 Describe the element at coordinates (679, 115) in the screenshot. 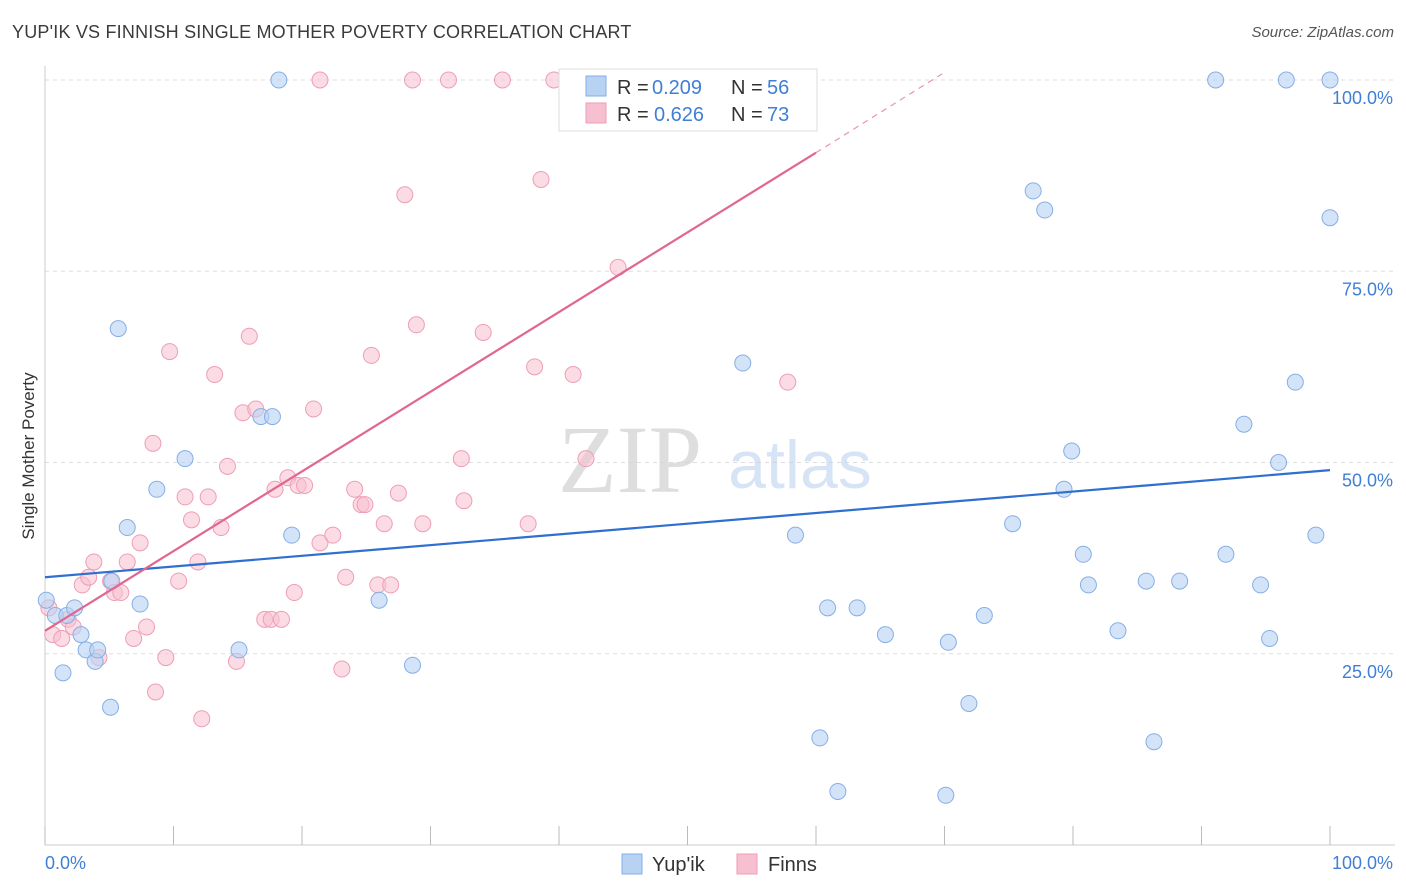

I see `stats-r-value-2: 0.626` at that location.